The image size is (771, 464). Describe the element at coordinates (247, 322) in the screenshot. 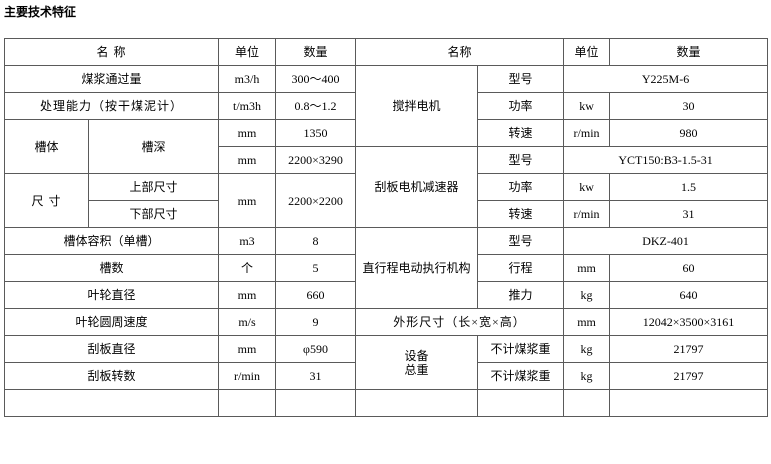

I see `left-row-unit-9: m/s` at that location.